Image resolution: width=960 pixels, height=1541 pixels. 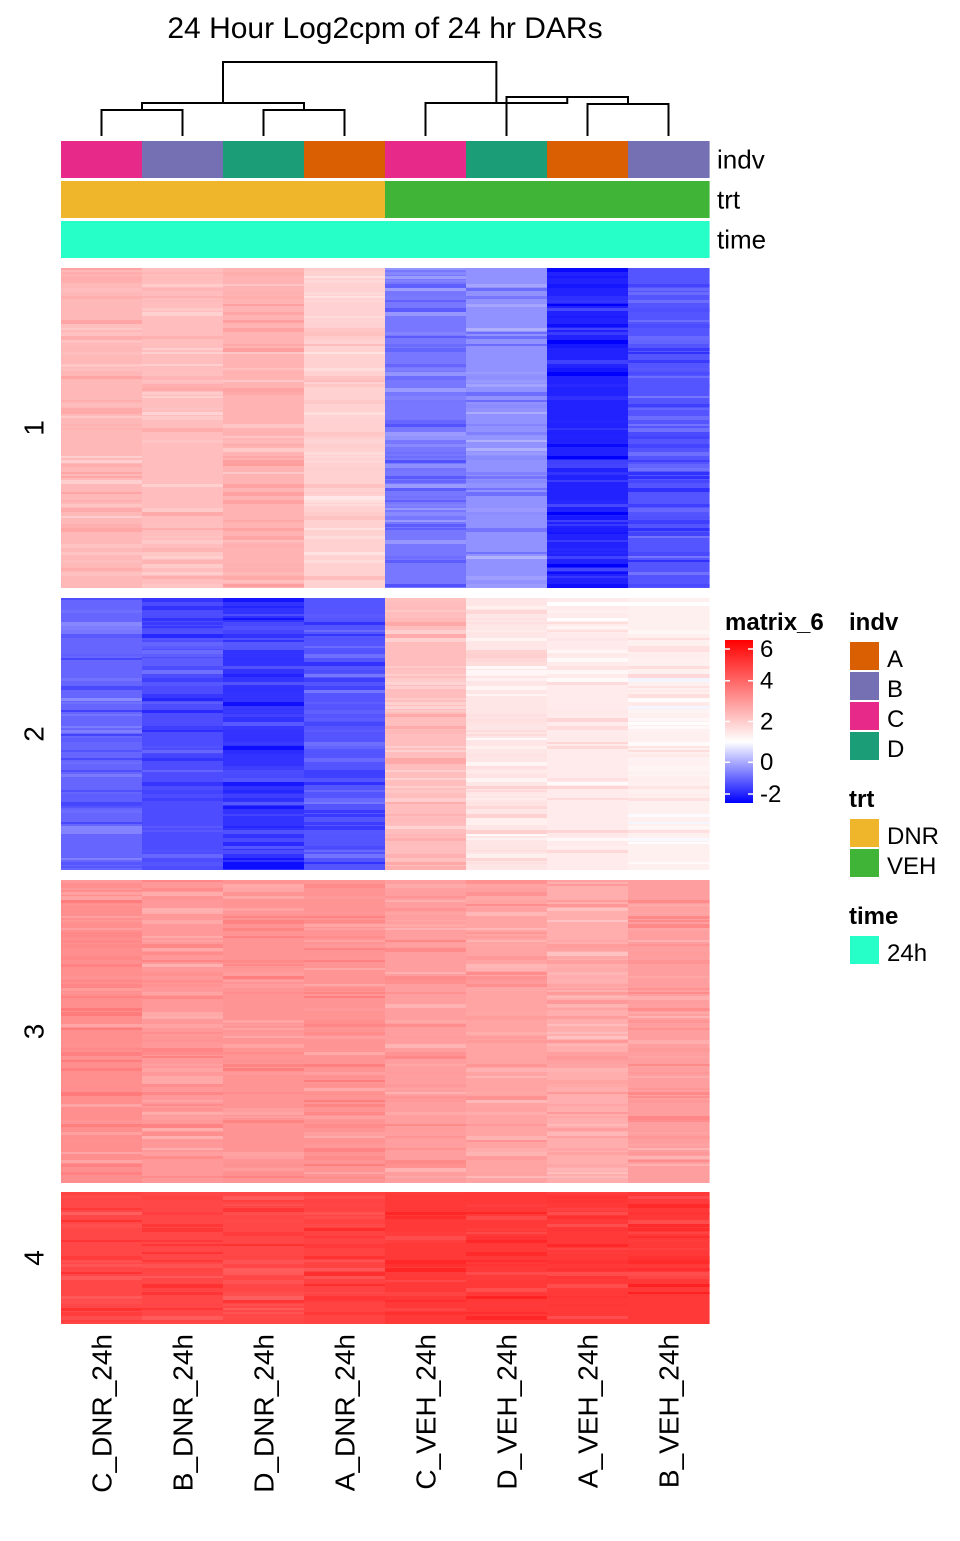 I want to click on heatmap-cell, so click(x=264, y=1031).